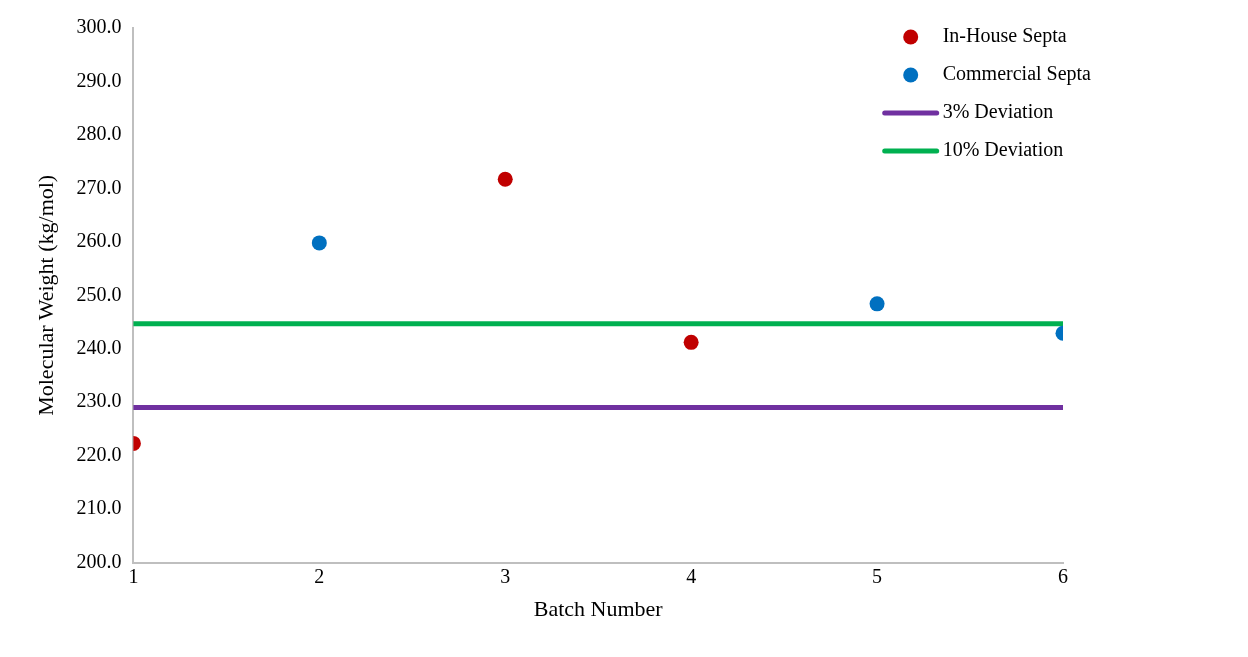  What do you see at coordinates (1063, 575) in the screenshot?
I see `x-tick-label: 6` at bounding box center [1063, 575].